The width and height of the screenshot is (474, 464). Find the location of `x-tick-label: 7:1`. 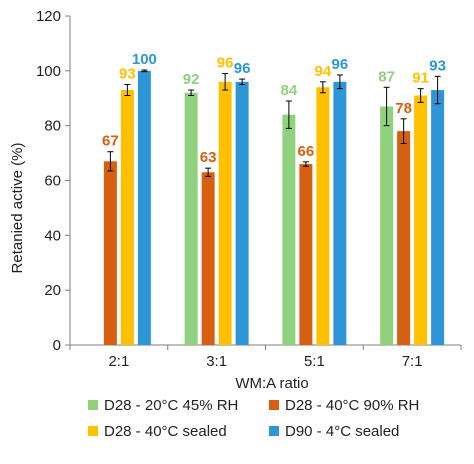

x-tick-label: 7:1 is located at coordinates (412, 361).